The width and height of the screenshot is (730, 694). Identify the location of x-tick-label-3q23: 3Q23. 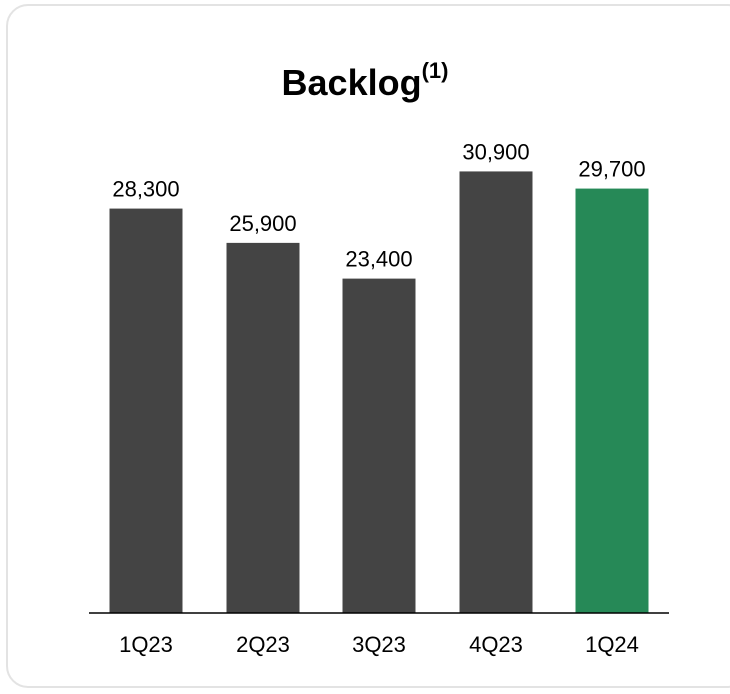
(379, 644).